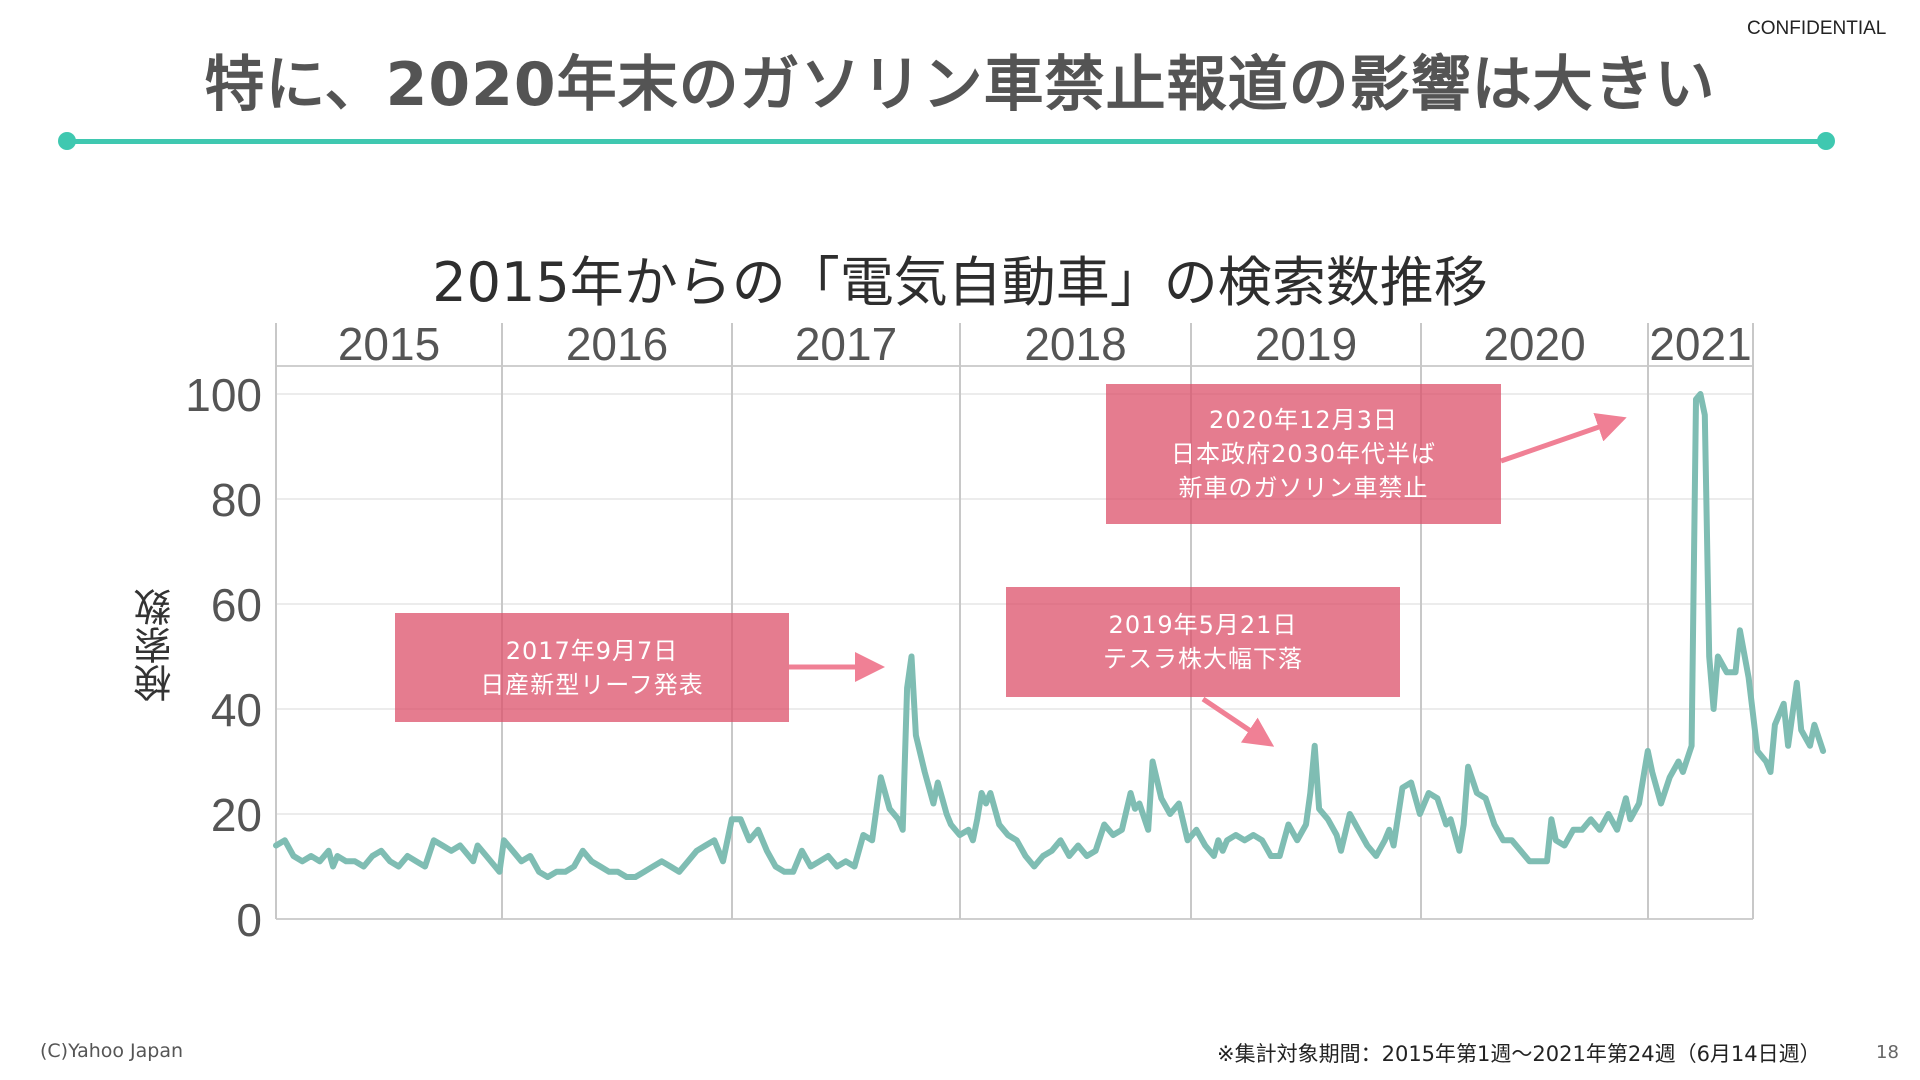 The image size is (1920, 1080). I want to click on copyright: (C)Yahoo Japan, so click(112, 1051).